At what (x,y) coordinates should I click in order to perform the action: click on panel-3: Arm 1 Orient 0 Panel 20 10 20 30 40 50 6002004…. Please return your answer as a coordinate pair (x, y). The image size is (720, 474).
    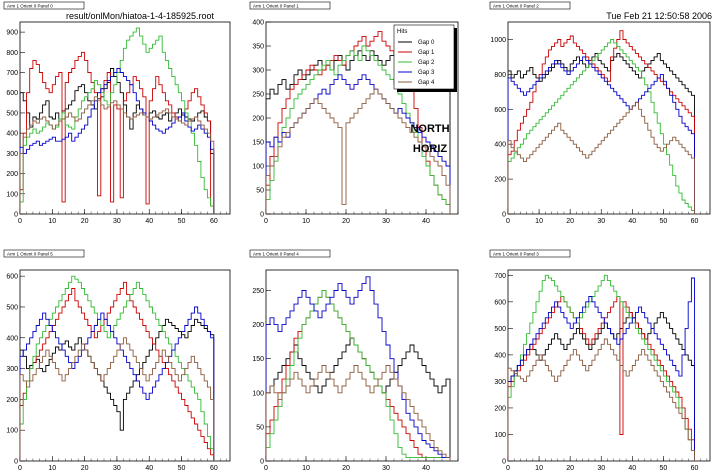
    Looking at the image, I should click on (600, 113).